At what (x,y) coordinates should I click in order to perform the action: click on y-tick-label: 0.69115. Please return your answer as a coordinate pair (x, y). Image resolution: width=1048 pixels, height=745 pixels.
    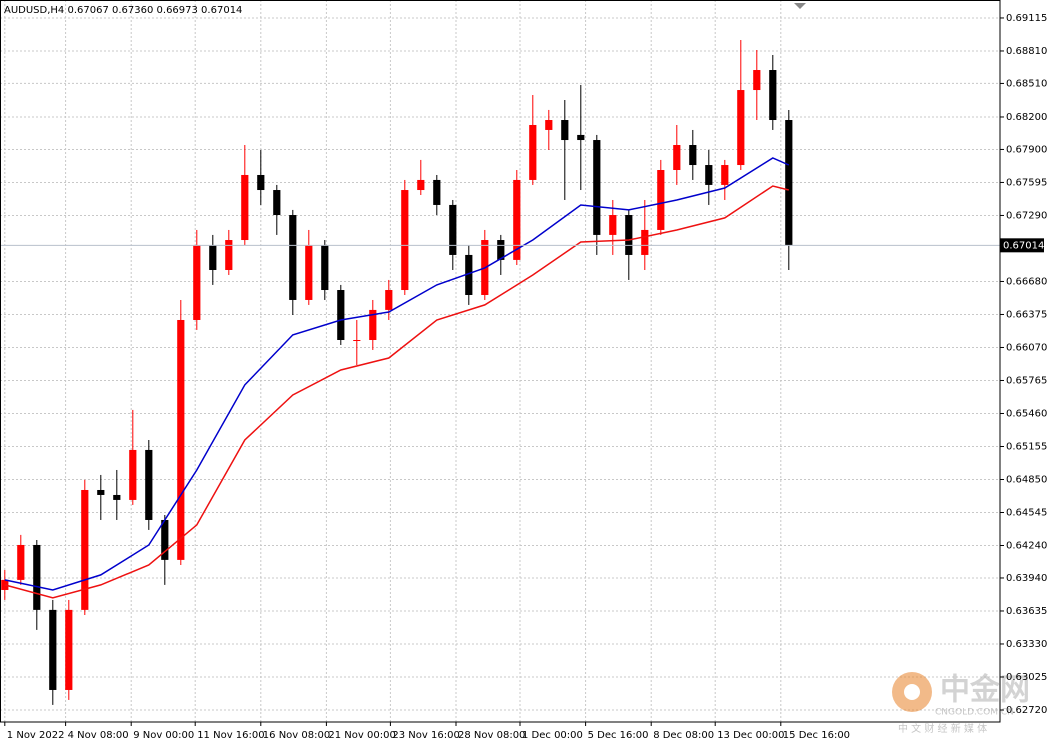
    Looking at the image, I should click on (1026, 18).